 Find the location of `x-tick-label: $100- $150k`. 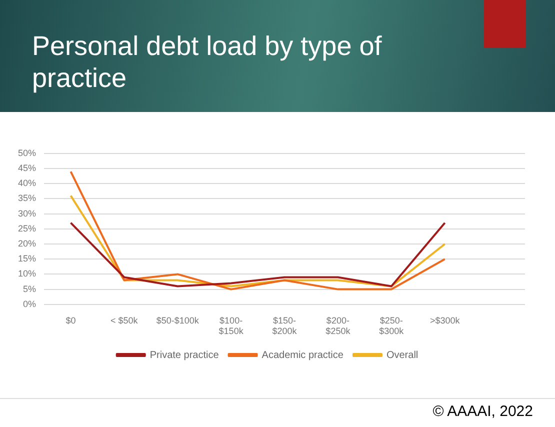

x-tick-label: $100- $150k is located at coordinates (231, 325).